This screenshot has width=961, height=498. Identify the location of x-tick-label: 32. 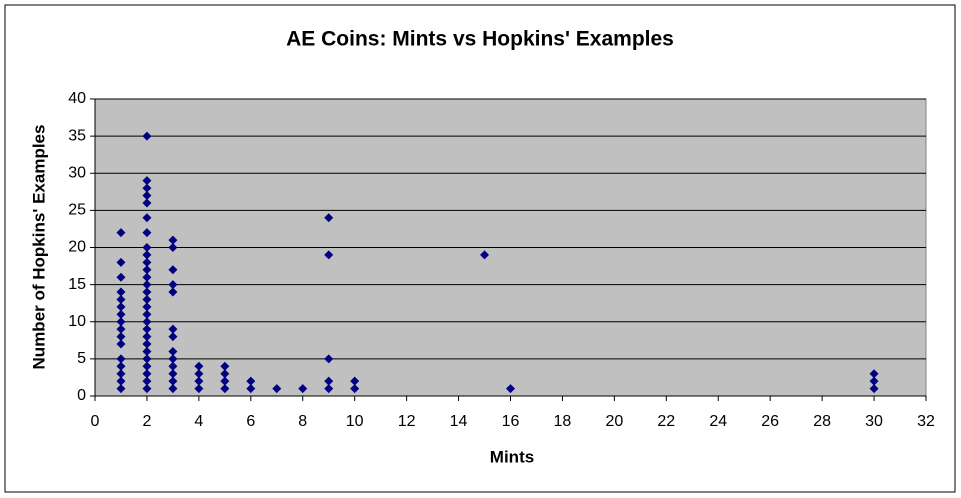
(926, 421).